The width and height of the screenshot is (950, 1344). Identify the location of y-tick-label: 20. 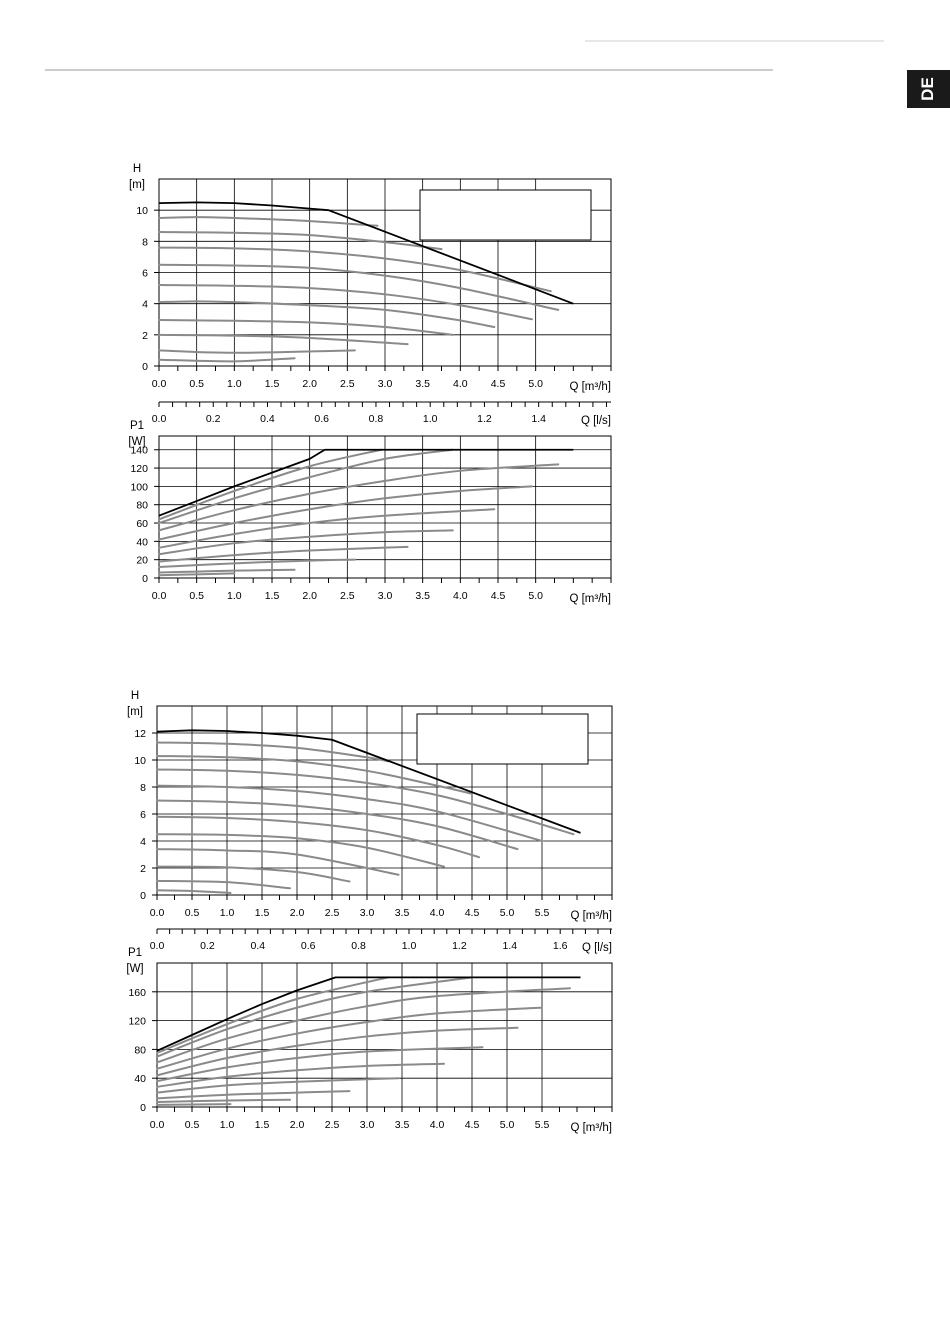
(142, 561).